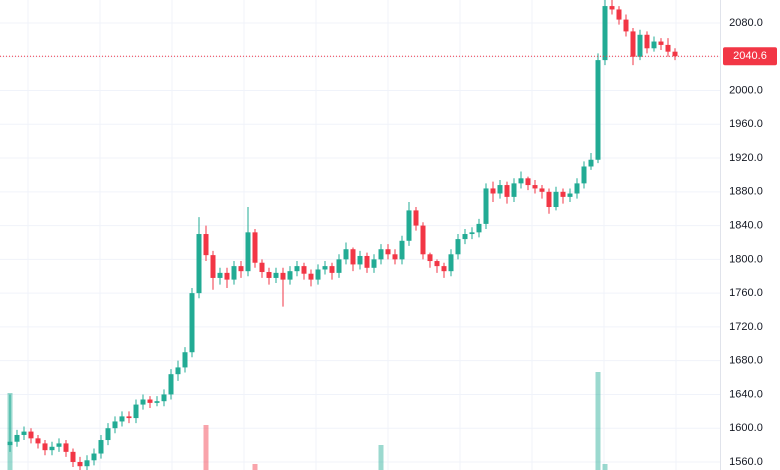 This screenshot has width=780, height=470. I want to click on y-tick-label: 2000.0, so click(746, 90).